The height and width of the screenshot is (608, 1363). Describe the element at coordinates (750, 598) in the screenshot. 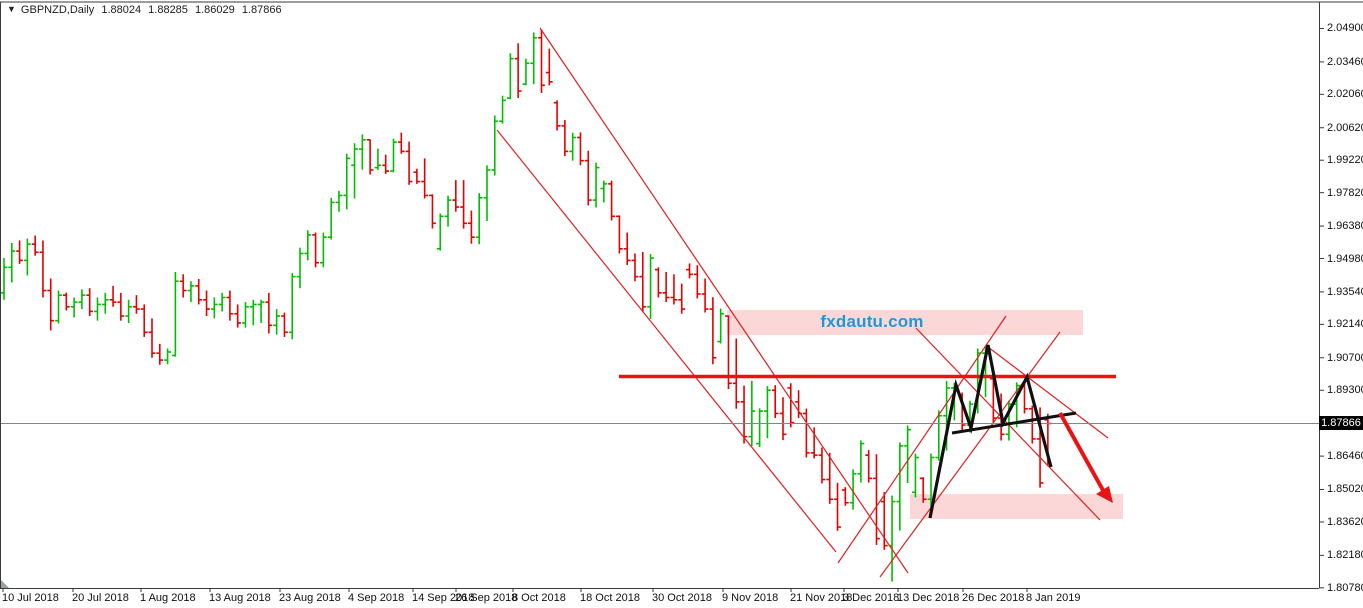

I see `time-axis-label: 9 Nov 2018` at that location.